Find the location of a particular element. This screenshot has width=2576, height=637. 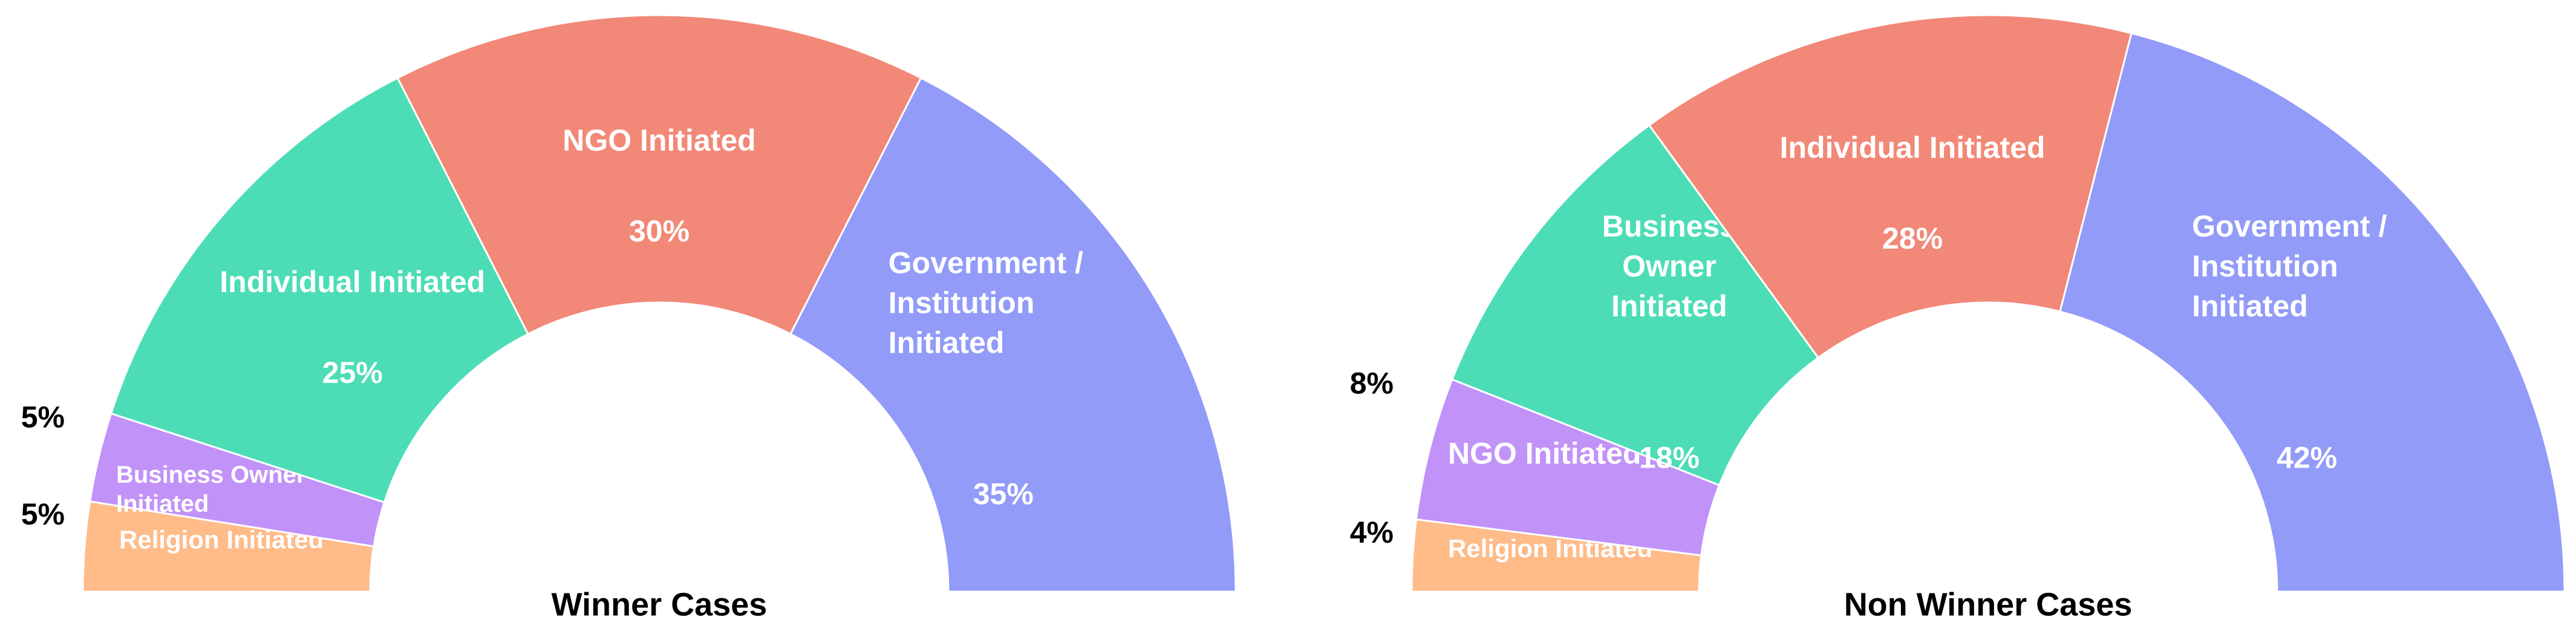

percent-label: 28% is located at coordinates (1912, 238).